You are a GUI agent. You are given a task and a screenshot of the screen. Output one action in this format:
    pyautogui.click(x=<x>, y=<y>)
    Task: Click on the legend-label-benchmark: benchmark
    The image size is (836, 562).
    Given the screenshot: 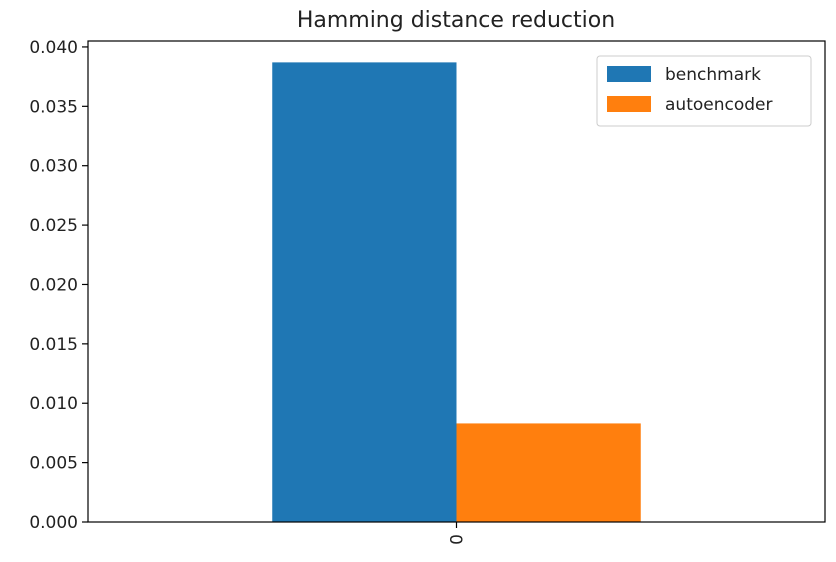 What is the action you would take?
    pyautogui.click(x=713, y=75)
    